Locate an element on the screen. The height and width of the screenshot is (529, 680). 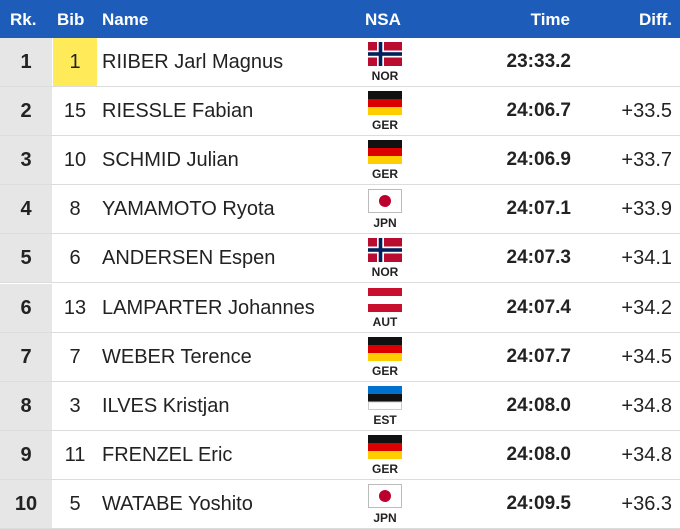
header-cell: Rk. is located at coordinates (23, 19).